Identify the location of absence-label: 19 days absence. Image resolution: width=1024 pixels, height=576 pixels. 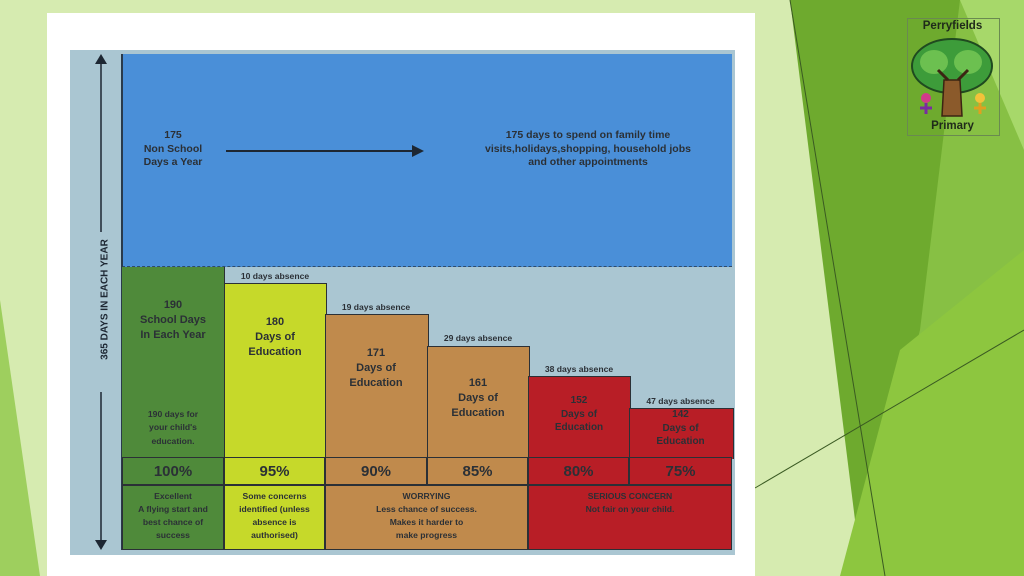
(376, 307).